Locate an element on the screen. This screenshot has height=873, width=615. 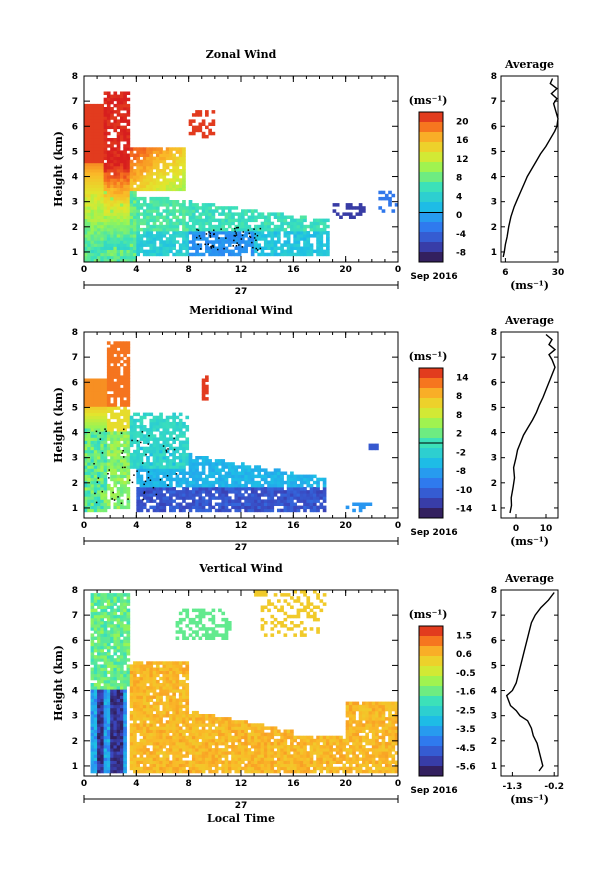
colorbar-frame is located at coordinates (431, 187).